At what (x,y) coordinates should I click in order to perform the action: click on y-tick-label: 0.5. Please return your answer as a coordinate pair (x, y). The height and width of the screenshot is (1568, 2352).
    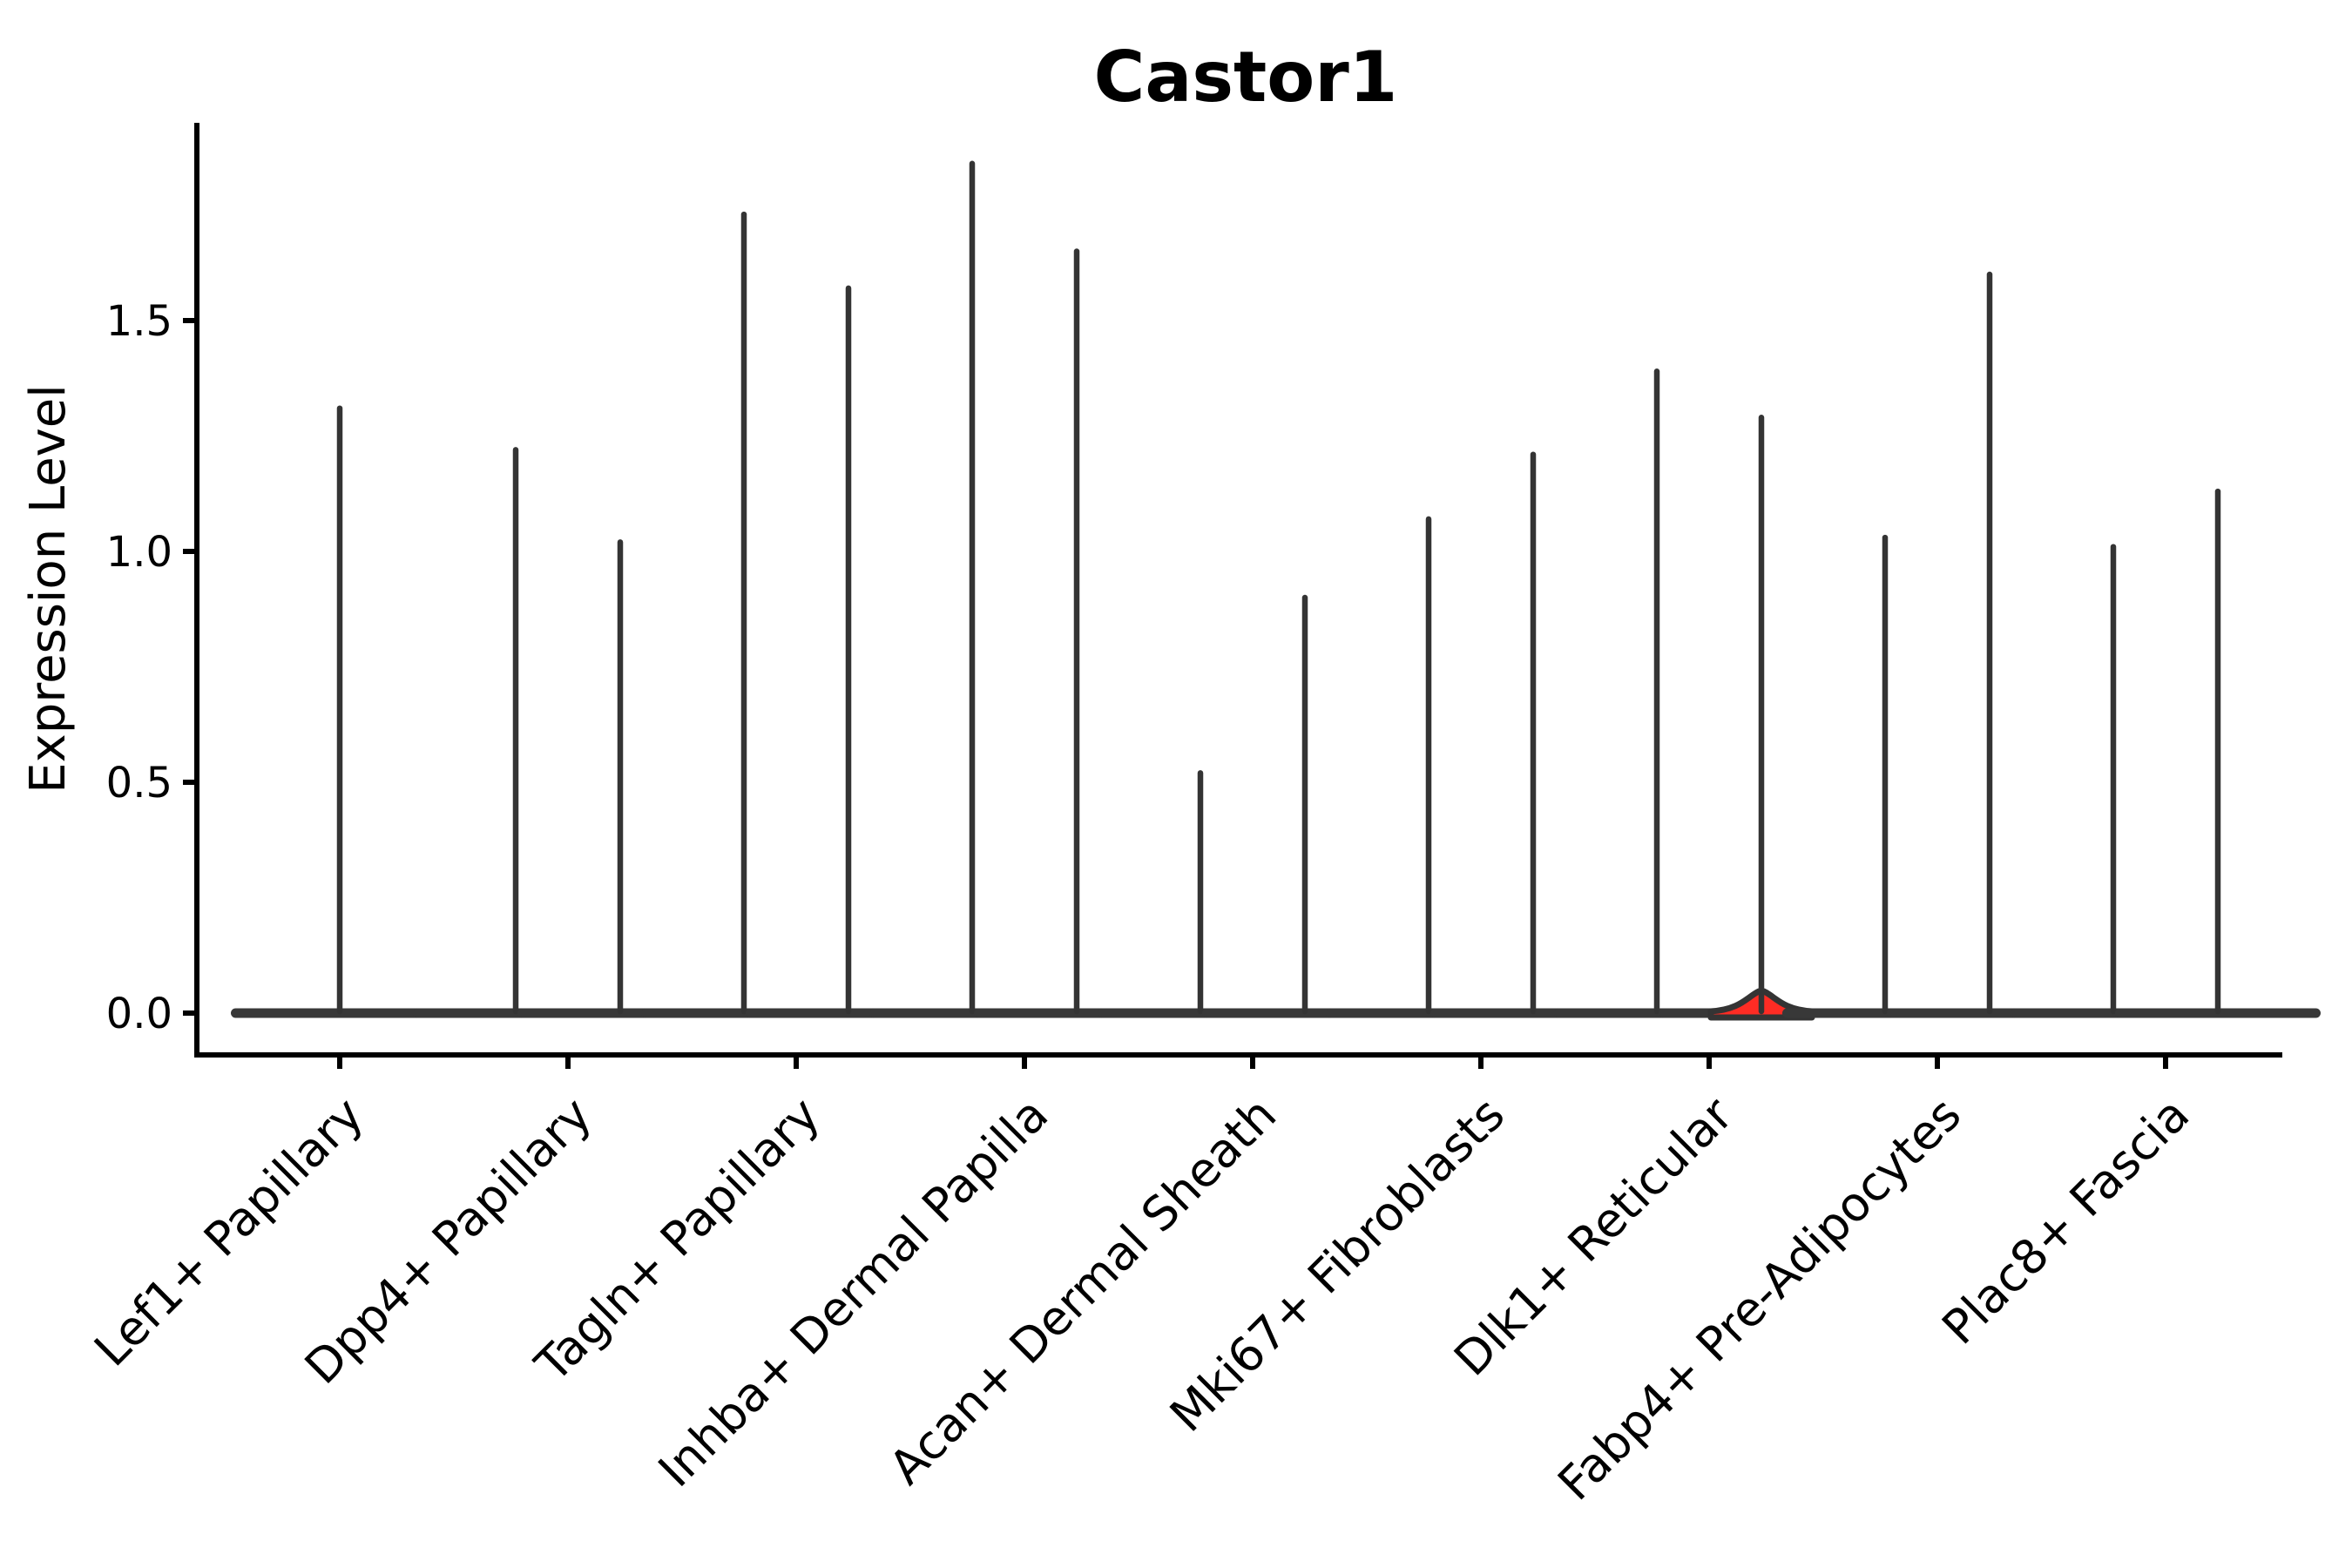
    Looking at the image, I should click on (139, 783).